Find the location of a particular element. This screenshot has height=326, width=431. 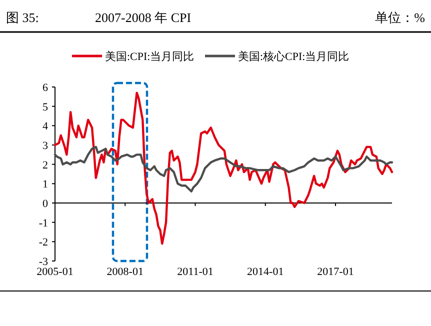

chart-subtitle: 2007-2008 年 CPI is located at coordinates (143, 17).